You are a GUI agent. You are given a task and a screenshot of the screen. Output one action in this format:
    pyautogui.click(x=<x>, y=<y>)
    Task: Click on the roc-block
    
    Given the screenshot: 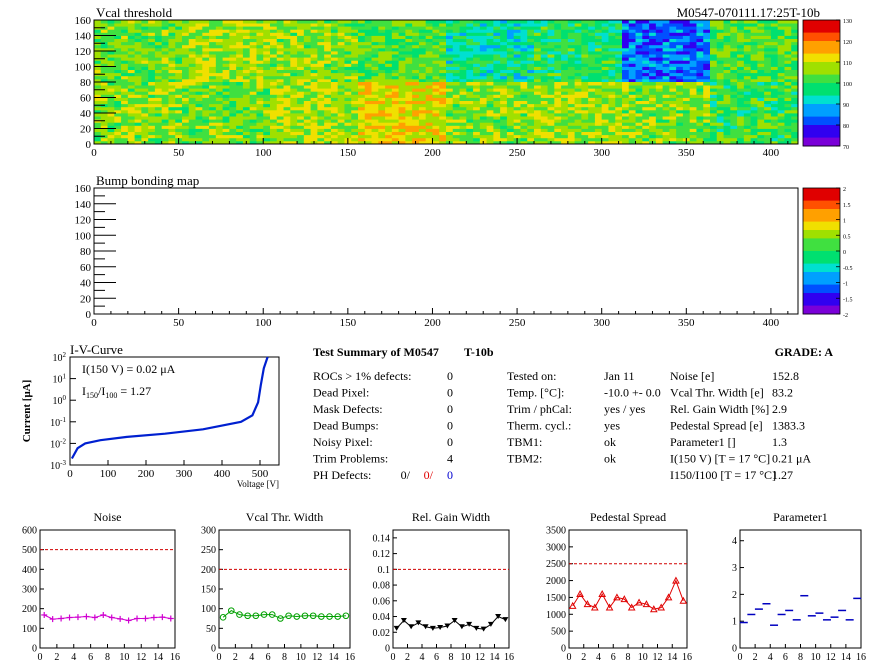 What is the action you would take?
    pyautogui.click(x=666, y=113)
    